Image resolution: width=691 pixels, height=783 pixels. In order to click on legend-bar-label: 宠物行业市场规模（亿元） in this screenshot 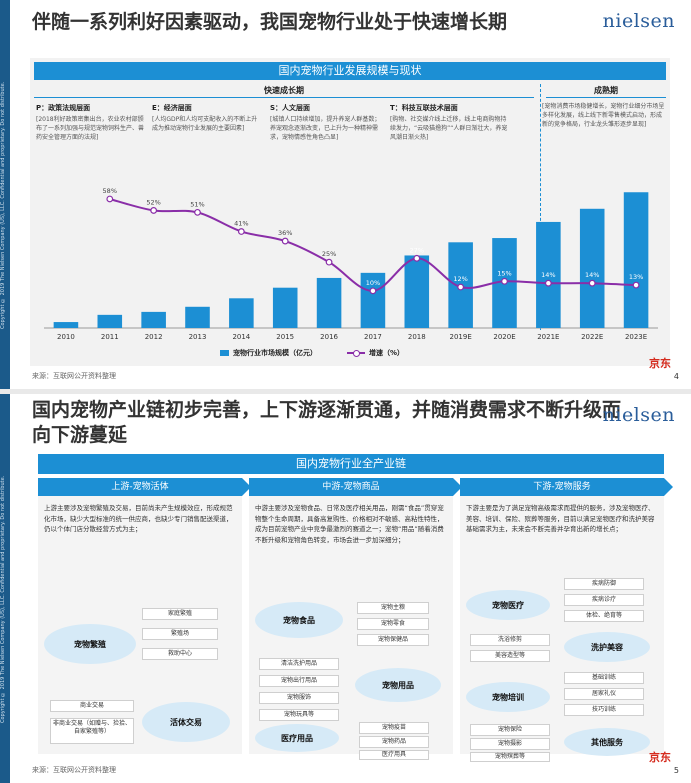, I will do `click(275, 353)`.